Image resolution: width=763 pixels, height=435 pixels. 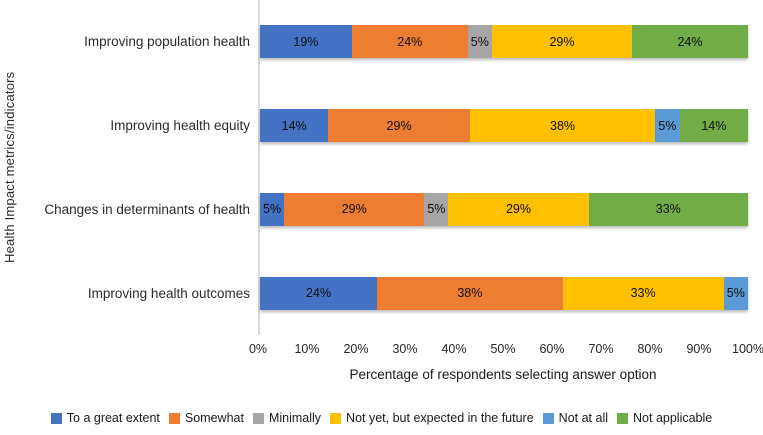 I want to click on bar-row: 24% 38% 33% 5%, so click(x=504, y=293).